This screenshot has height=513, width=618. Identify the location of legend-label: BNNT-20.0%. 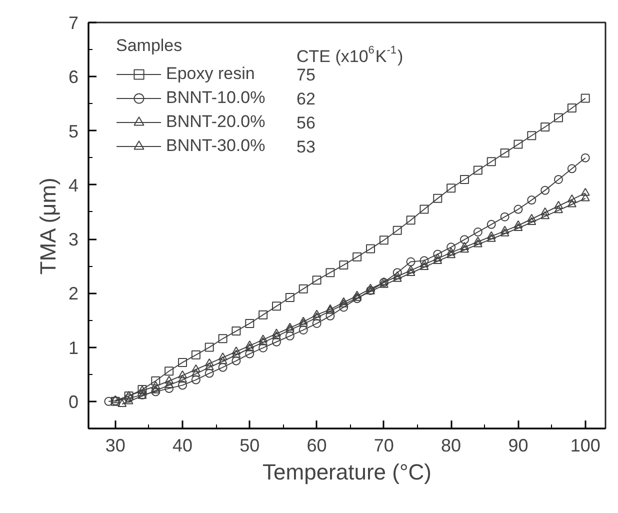
(216, 122).